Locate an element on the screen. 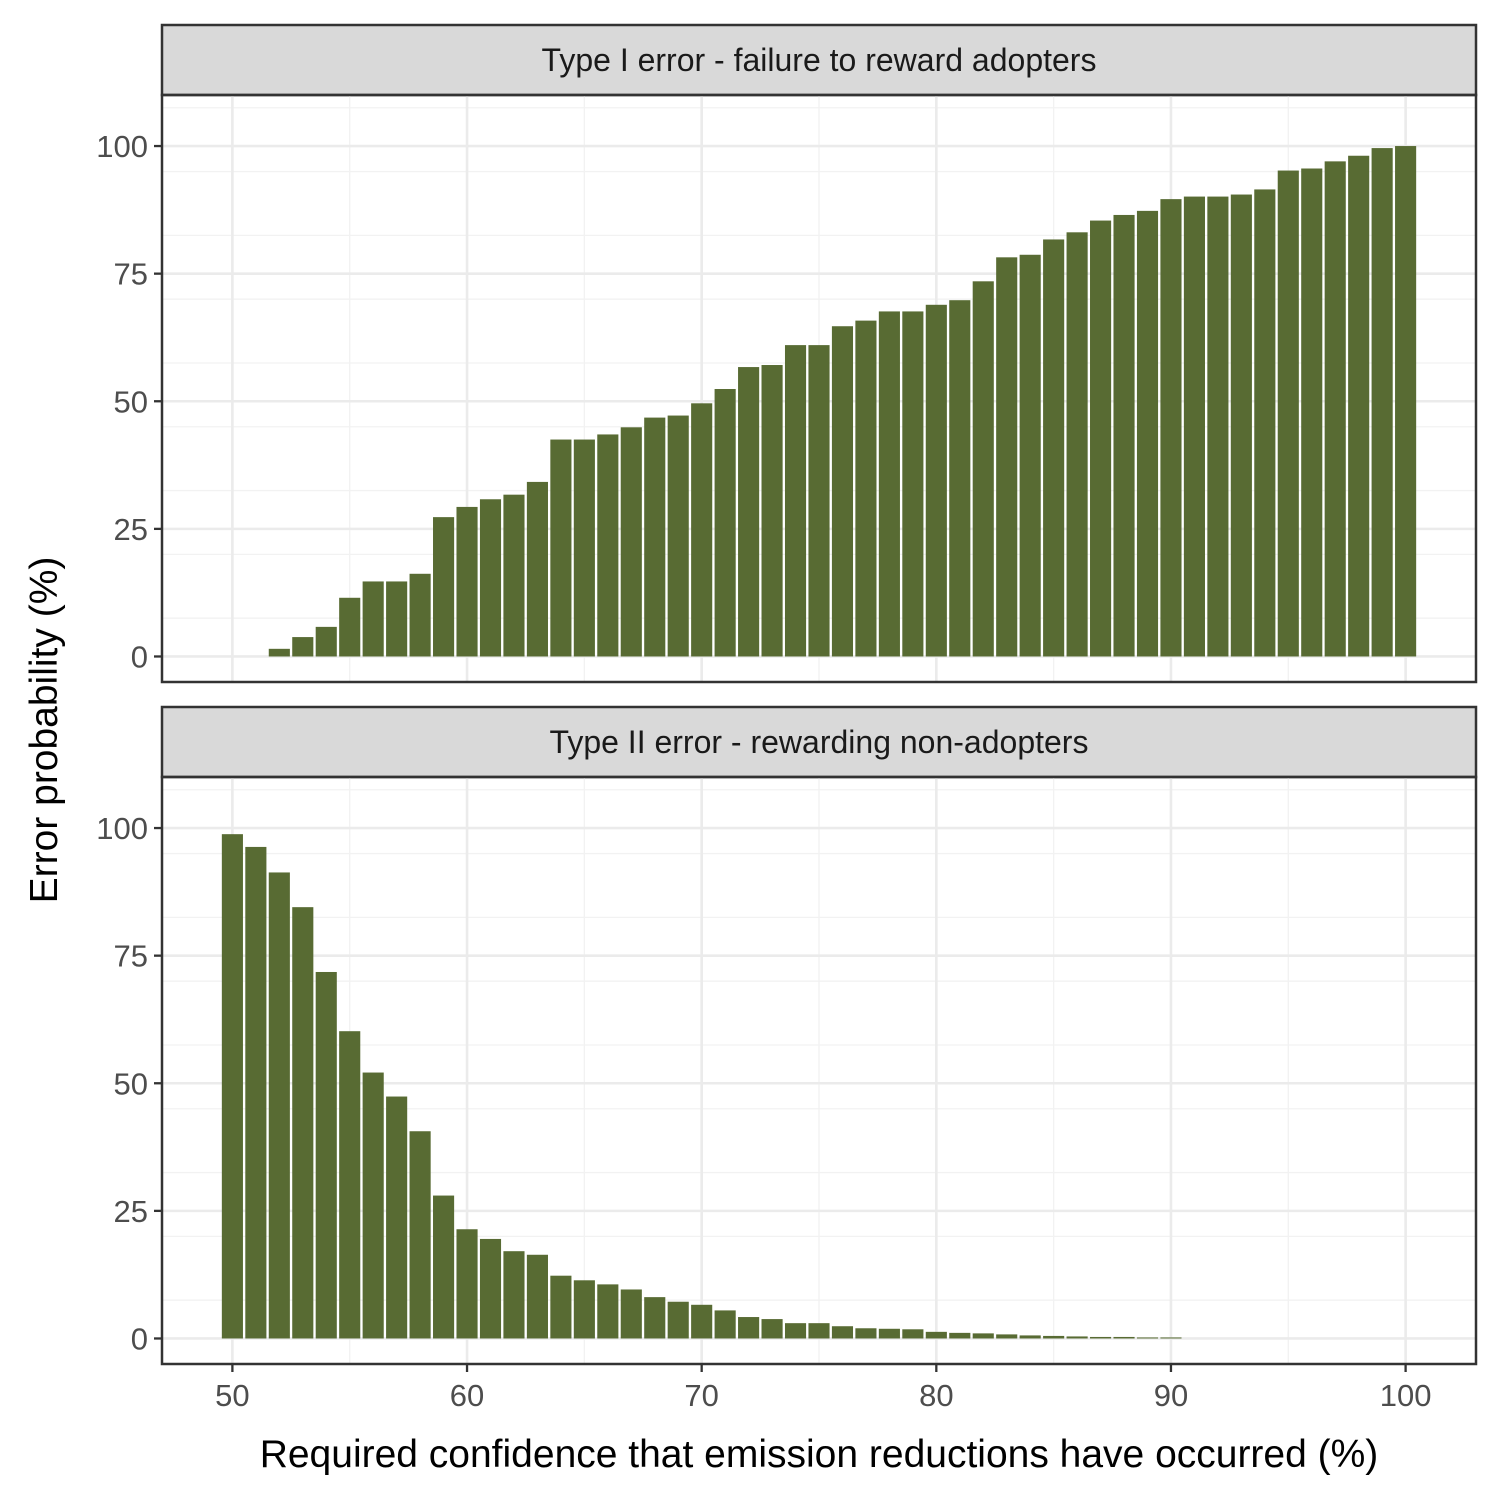 This screenshot has height=1500, width=1500. y-tick-label: 100 is located at coordinates (122, 146).